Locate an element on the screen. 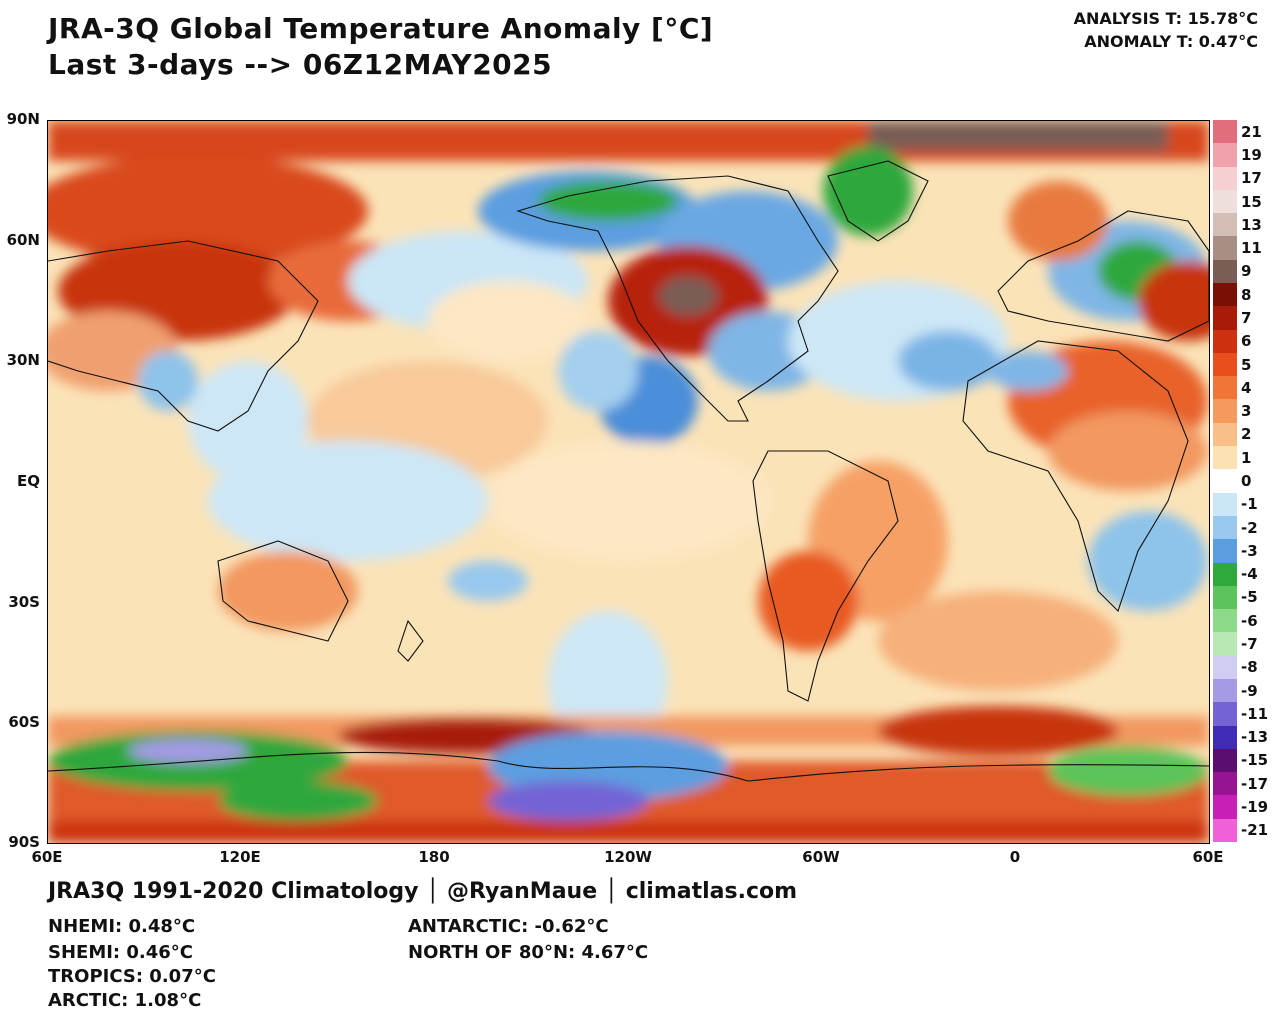 The image size is (1280, 1024). colorbar is located at coordinates (1225, 481).